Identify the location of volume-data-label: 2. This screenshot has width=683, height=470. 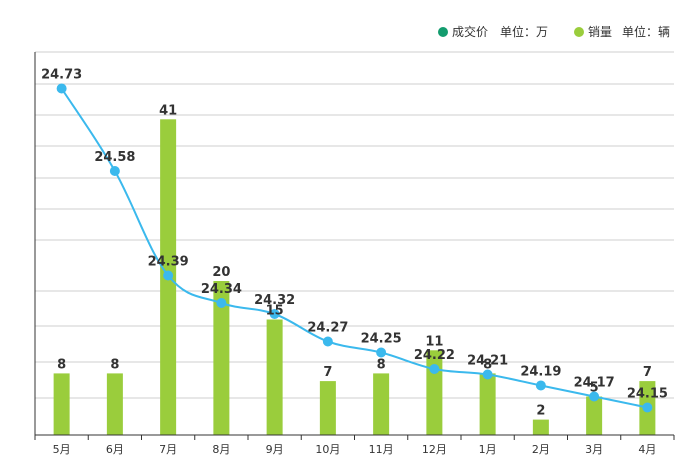
(540, 411).